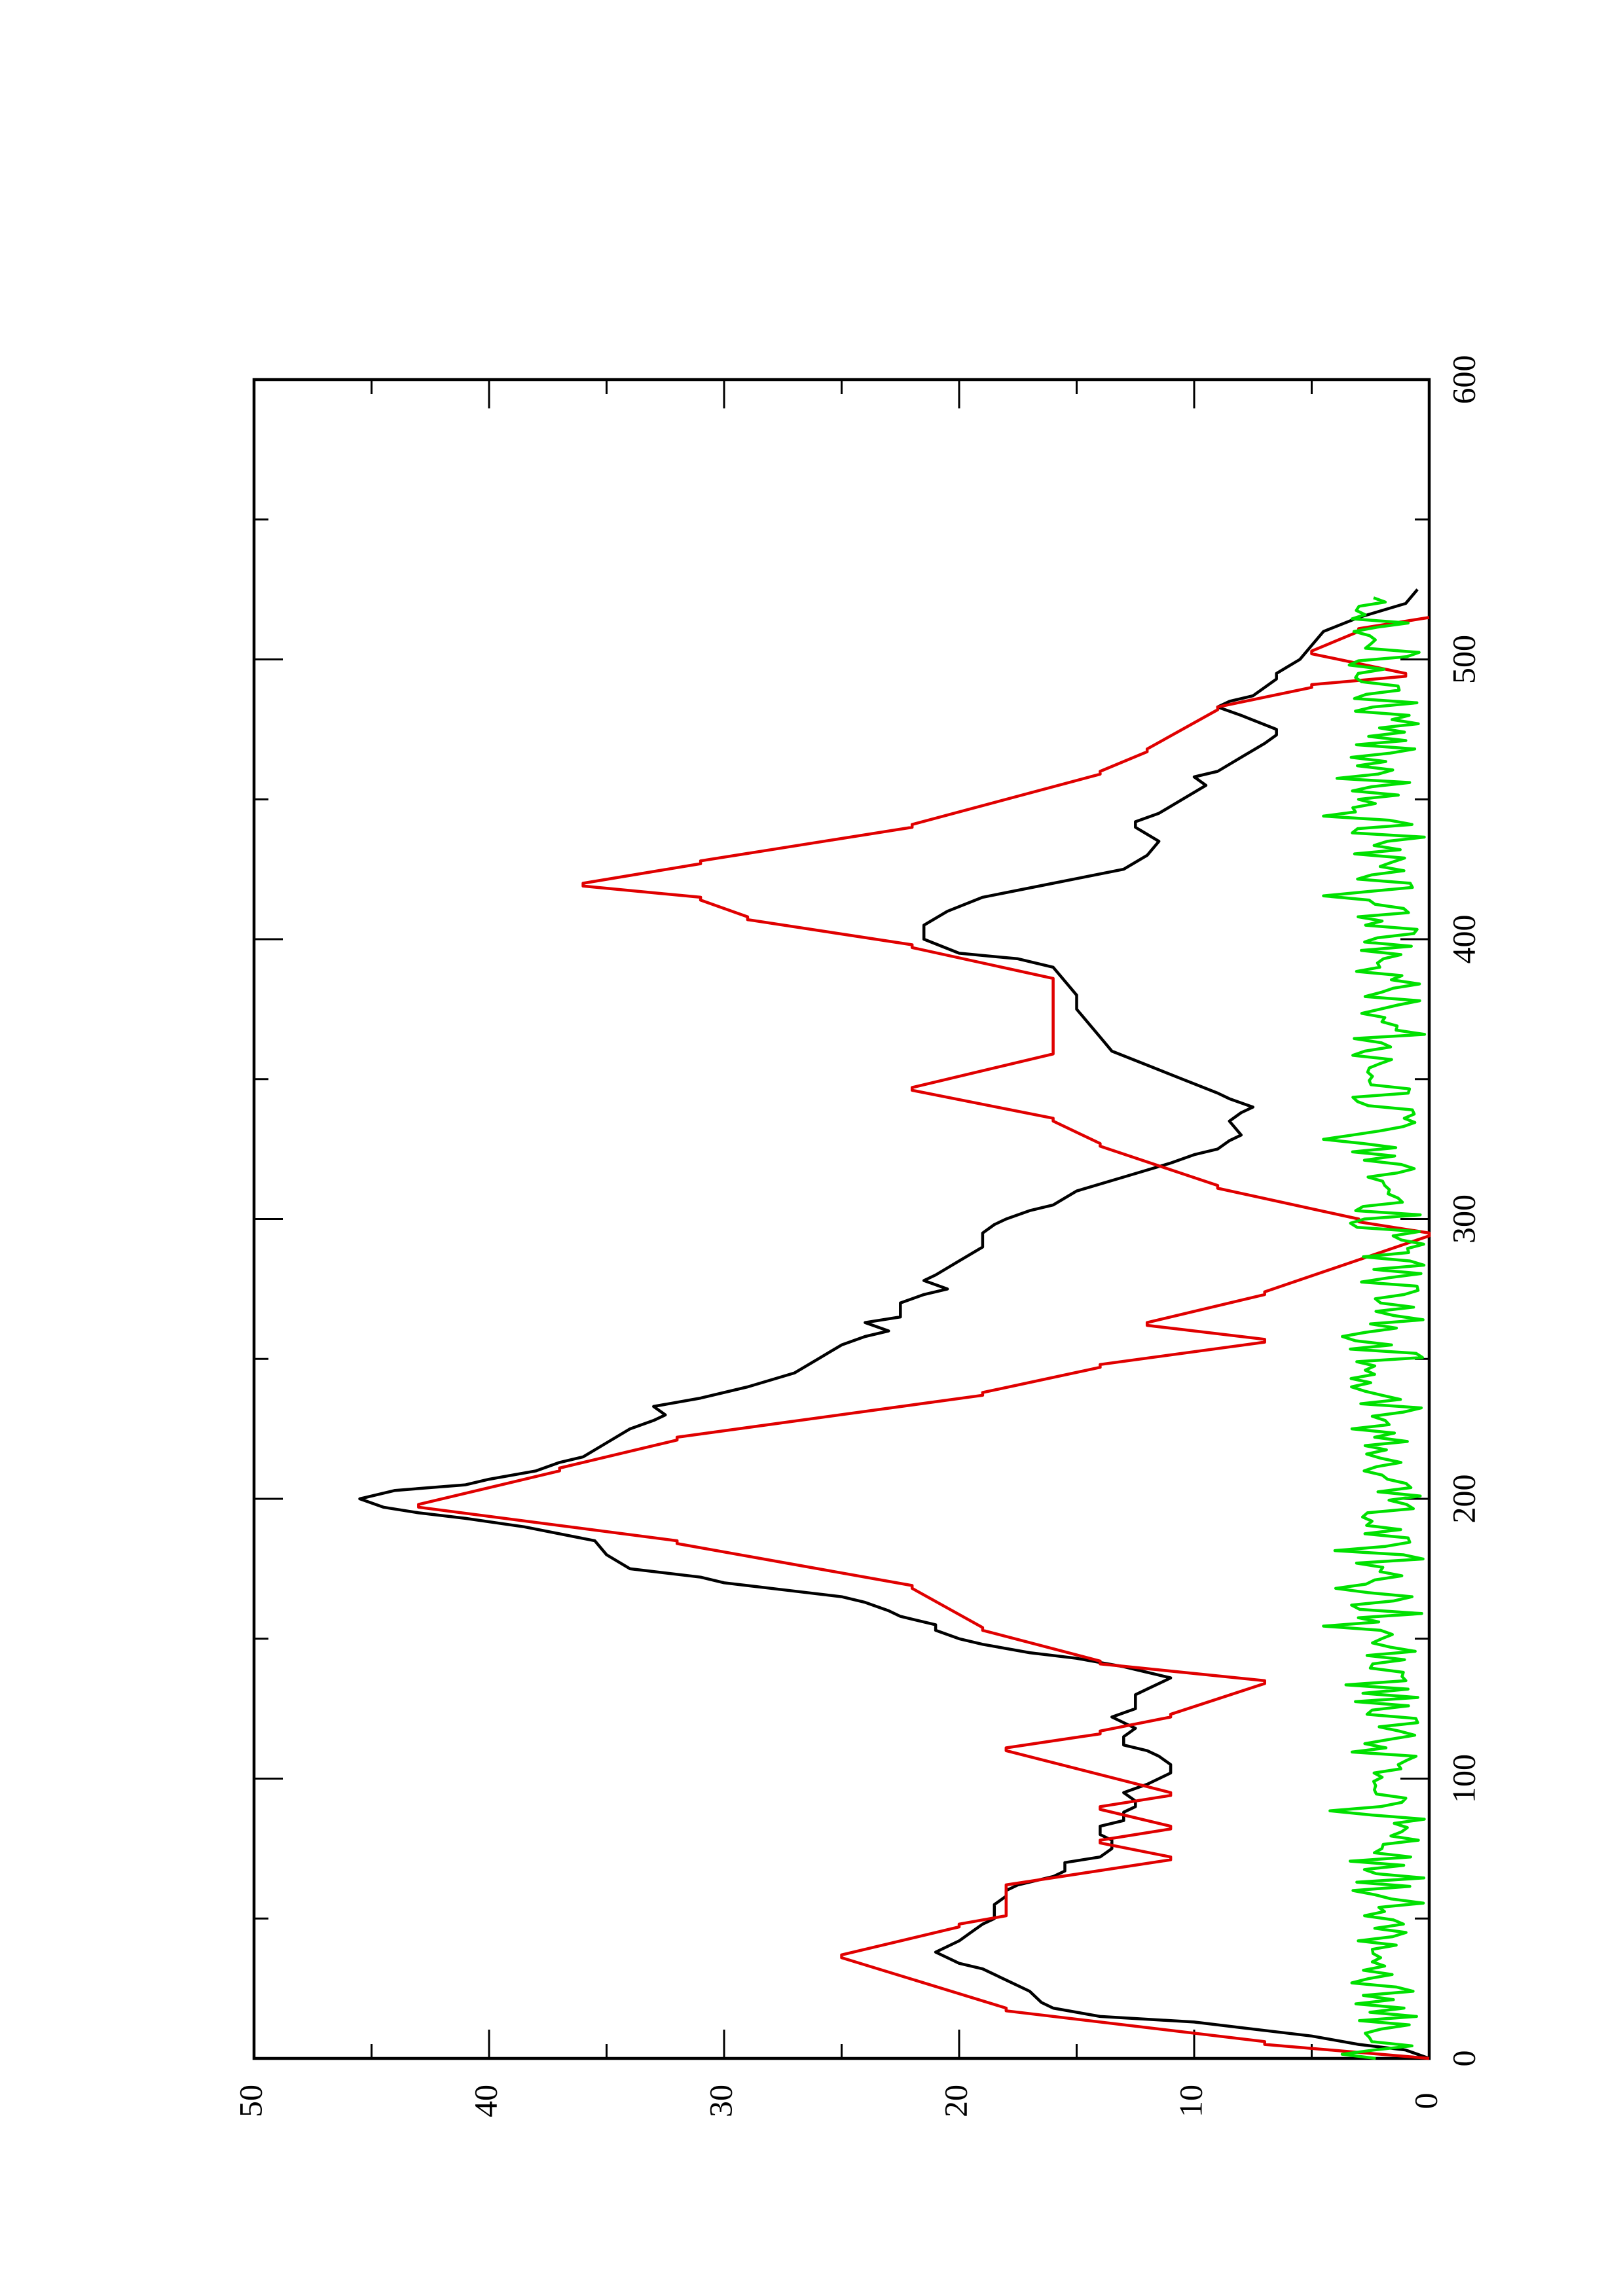 This screenshot has height=2296, width=1623. Describe the element at coordinates (1463, 659) in the screenshot. I see `x-tick-label: 500` at that location.